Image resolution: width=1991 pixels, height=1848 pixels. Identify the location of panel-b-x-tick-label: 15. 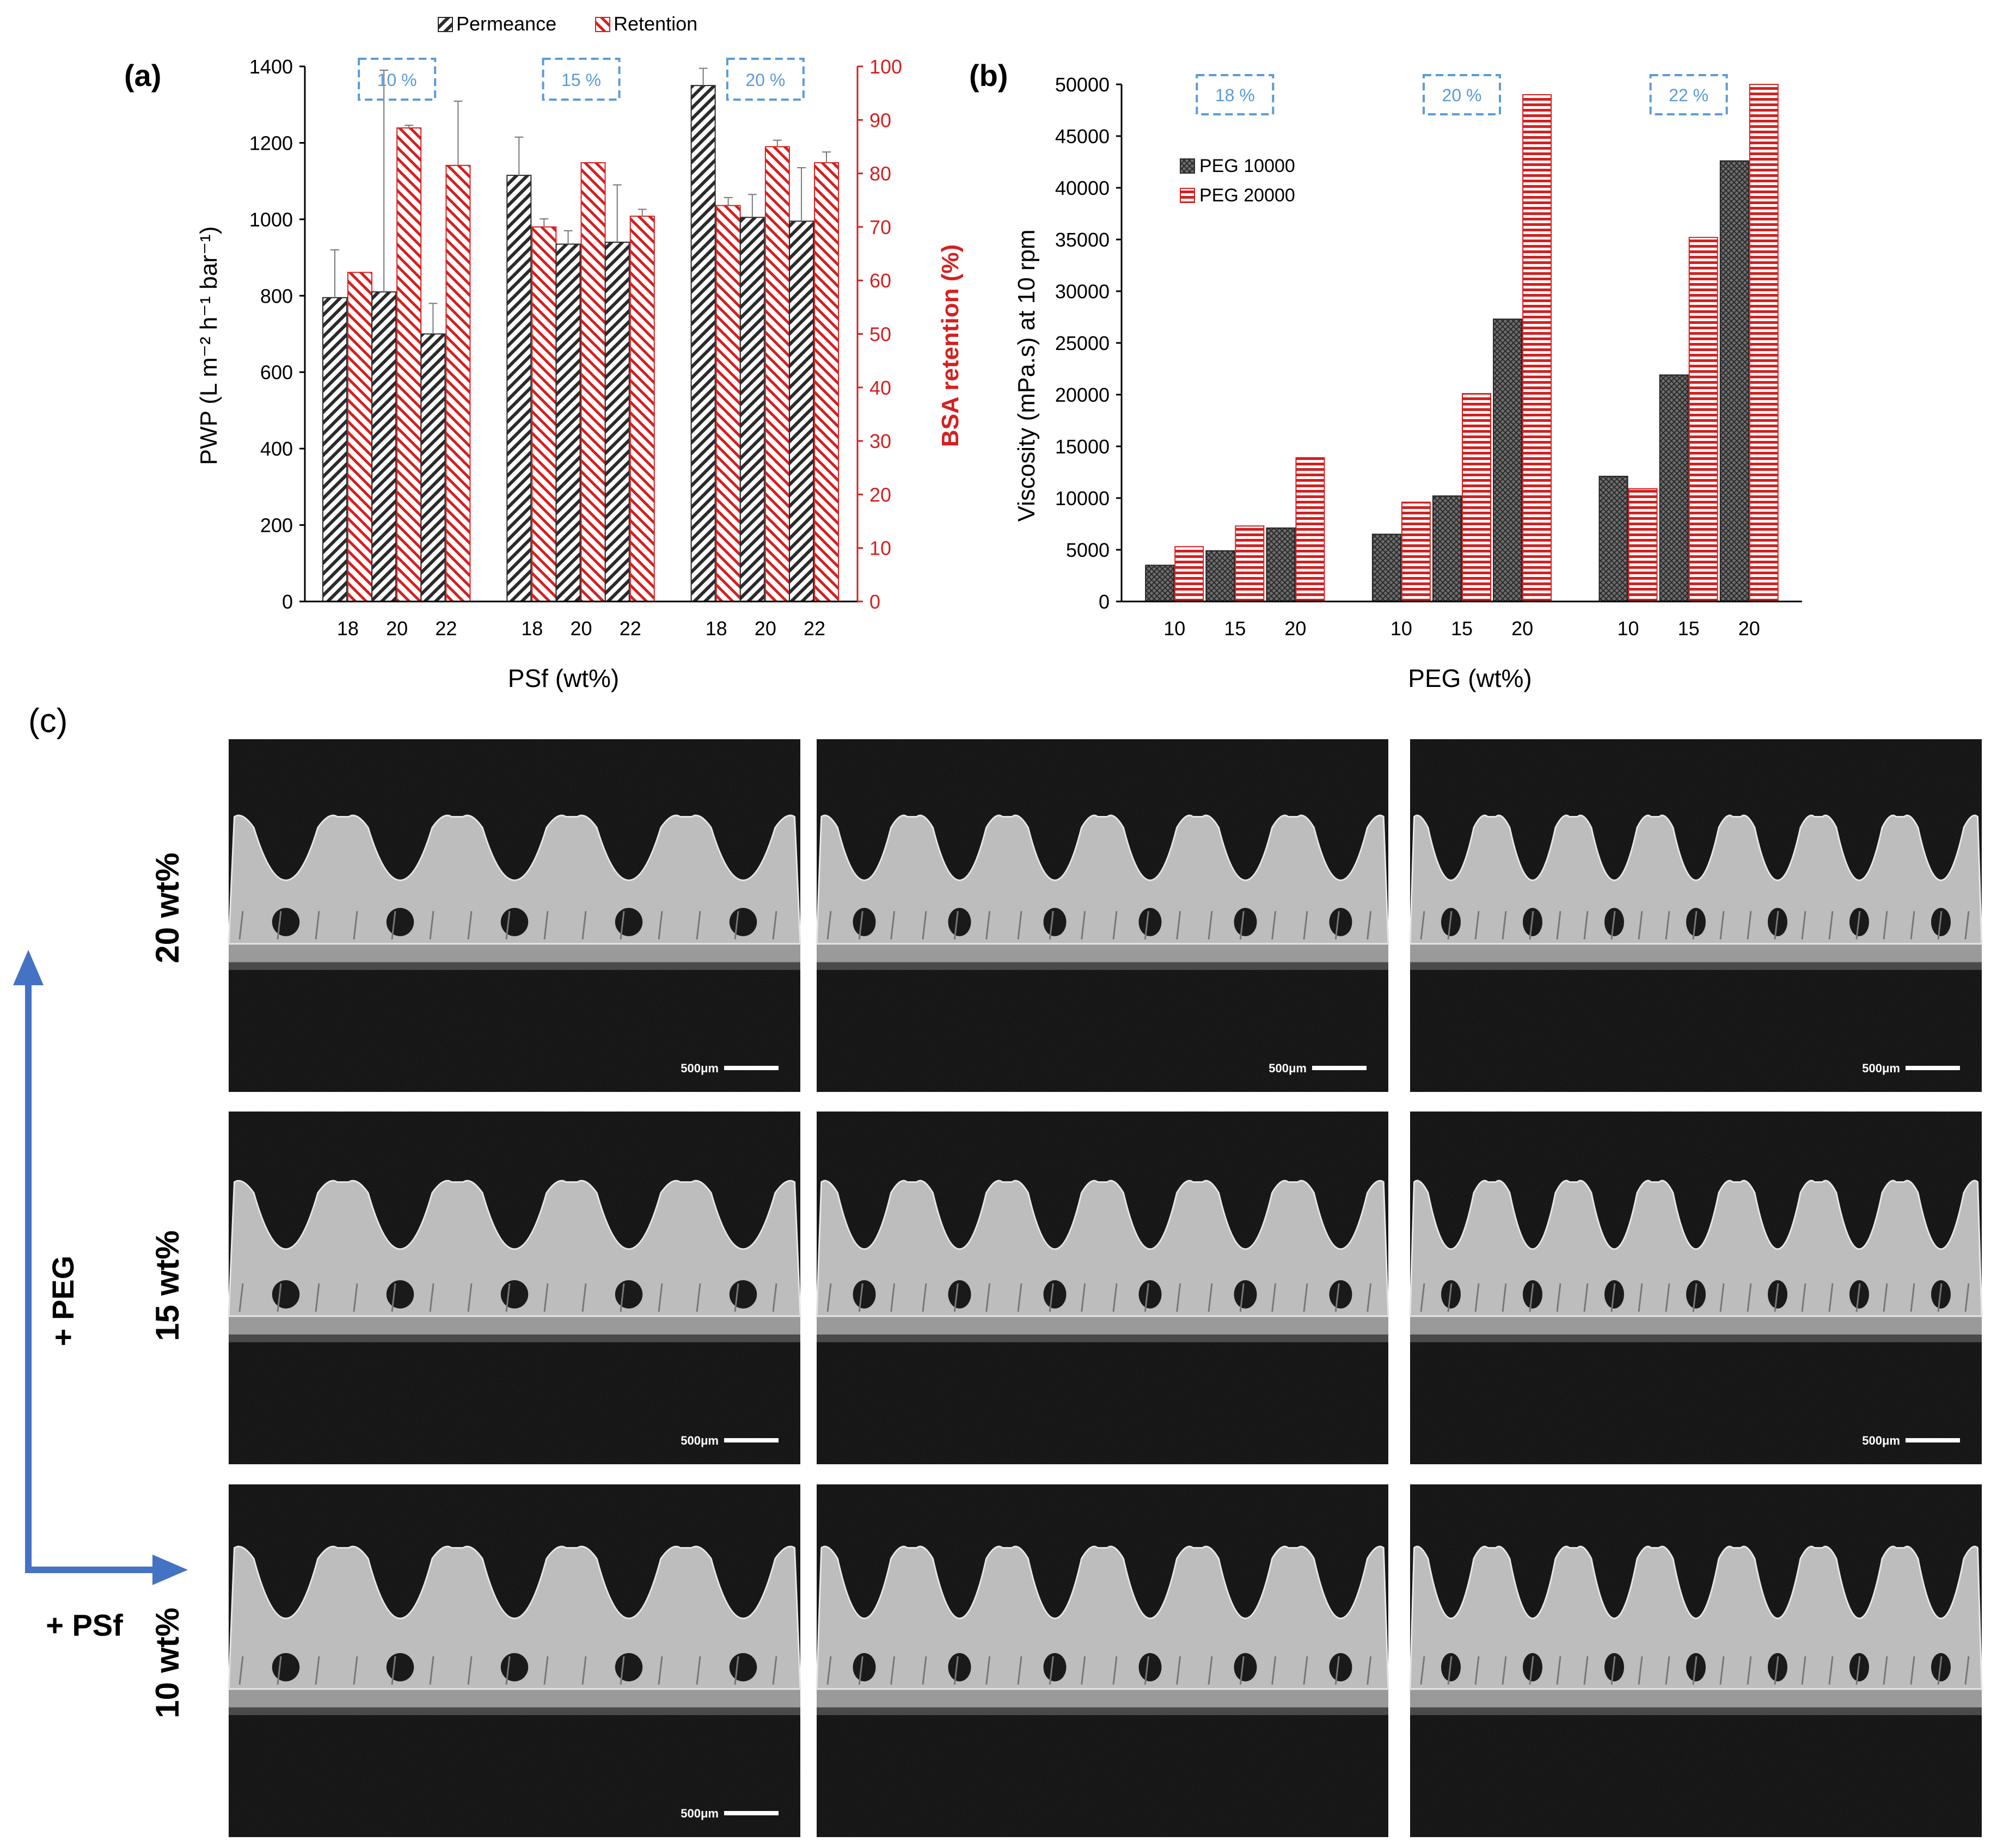
(1462, 628).